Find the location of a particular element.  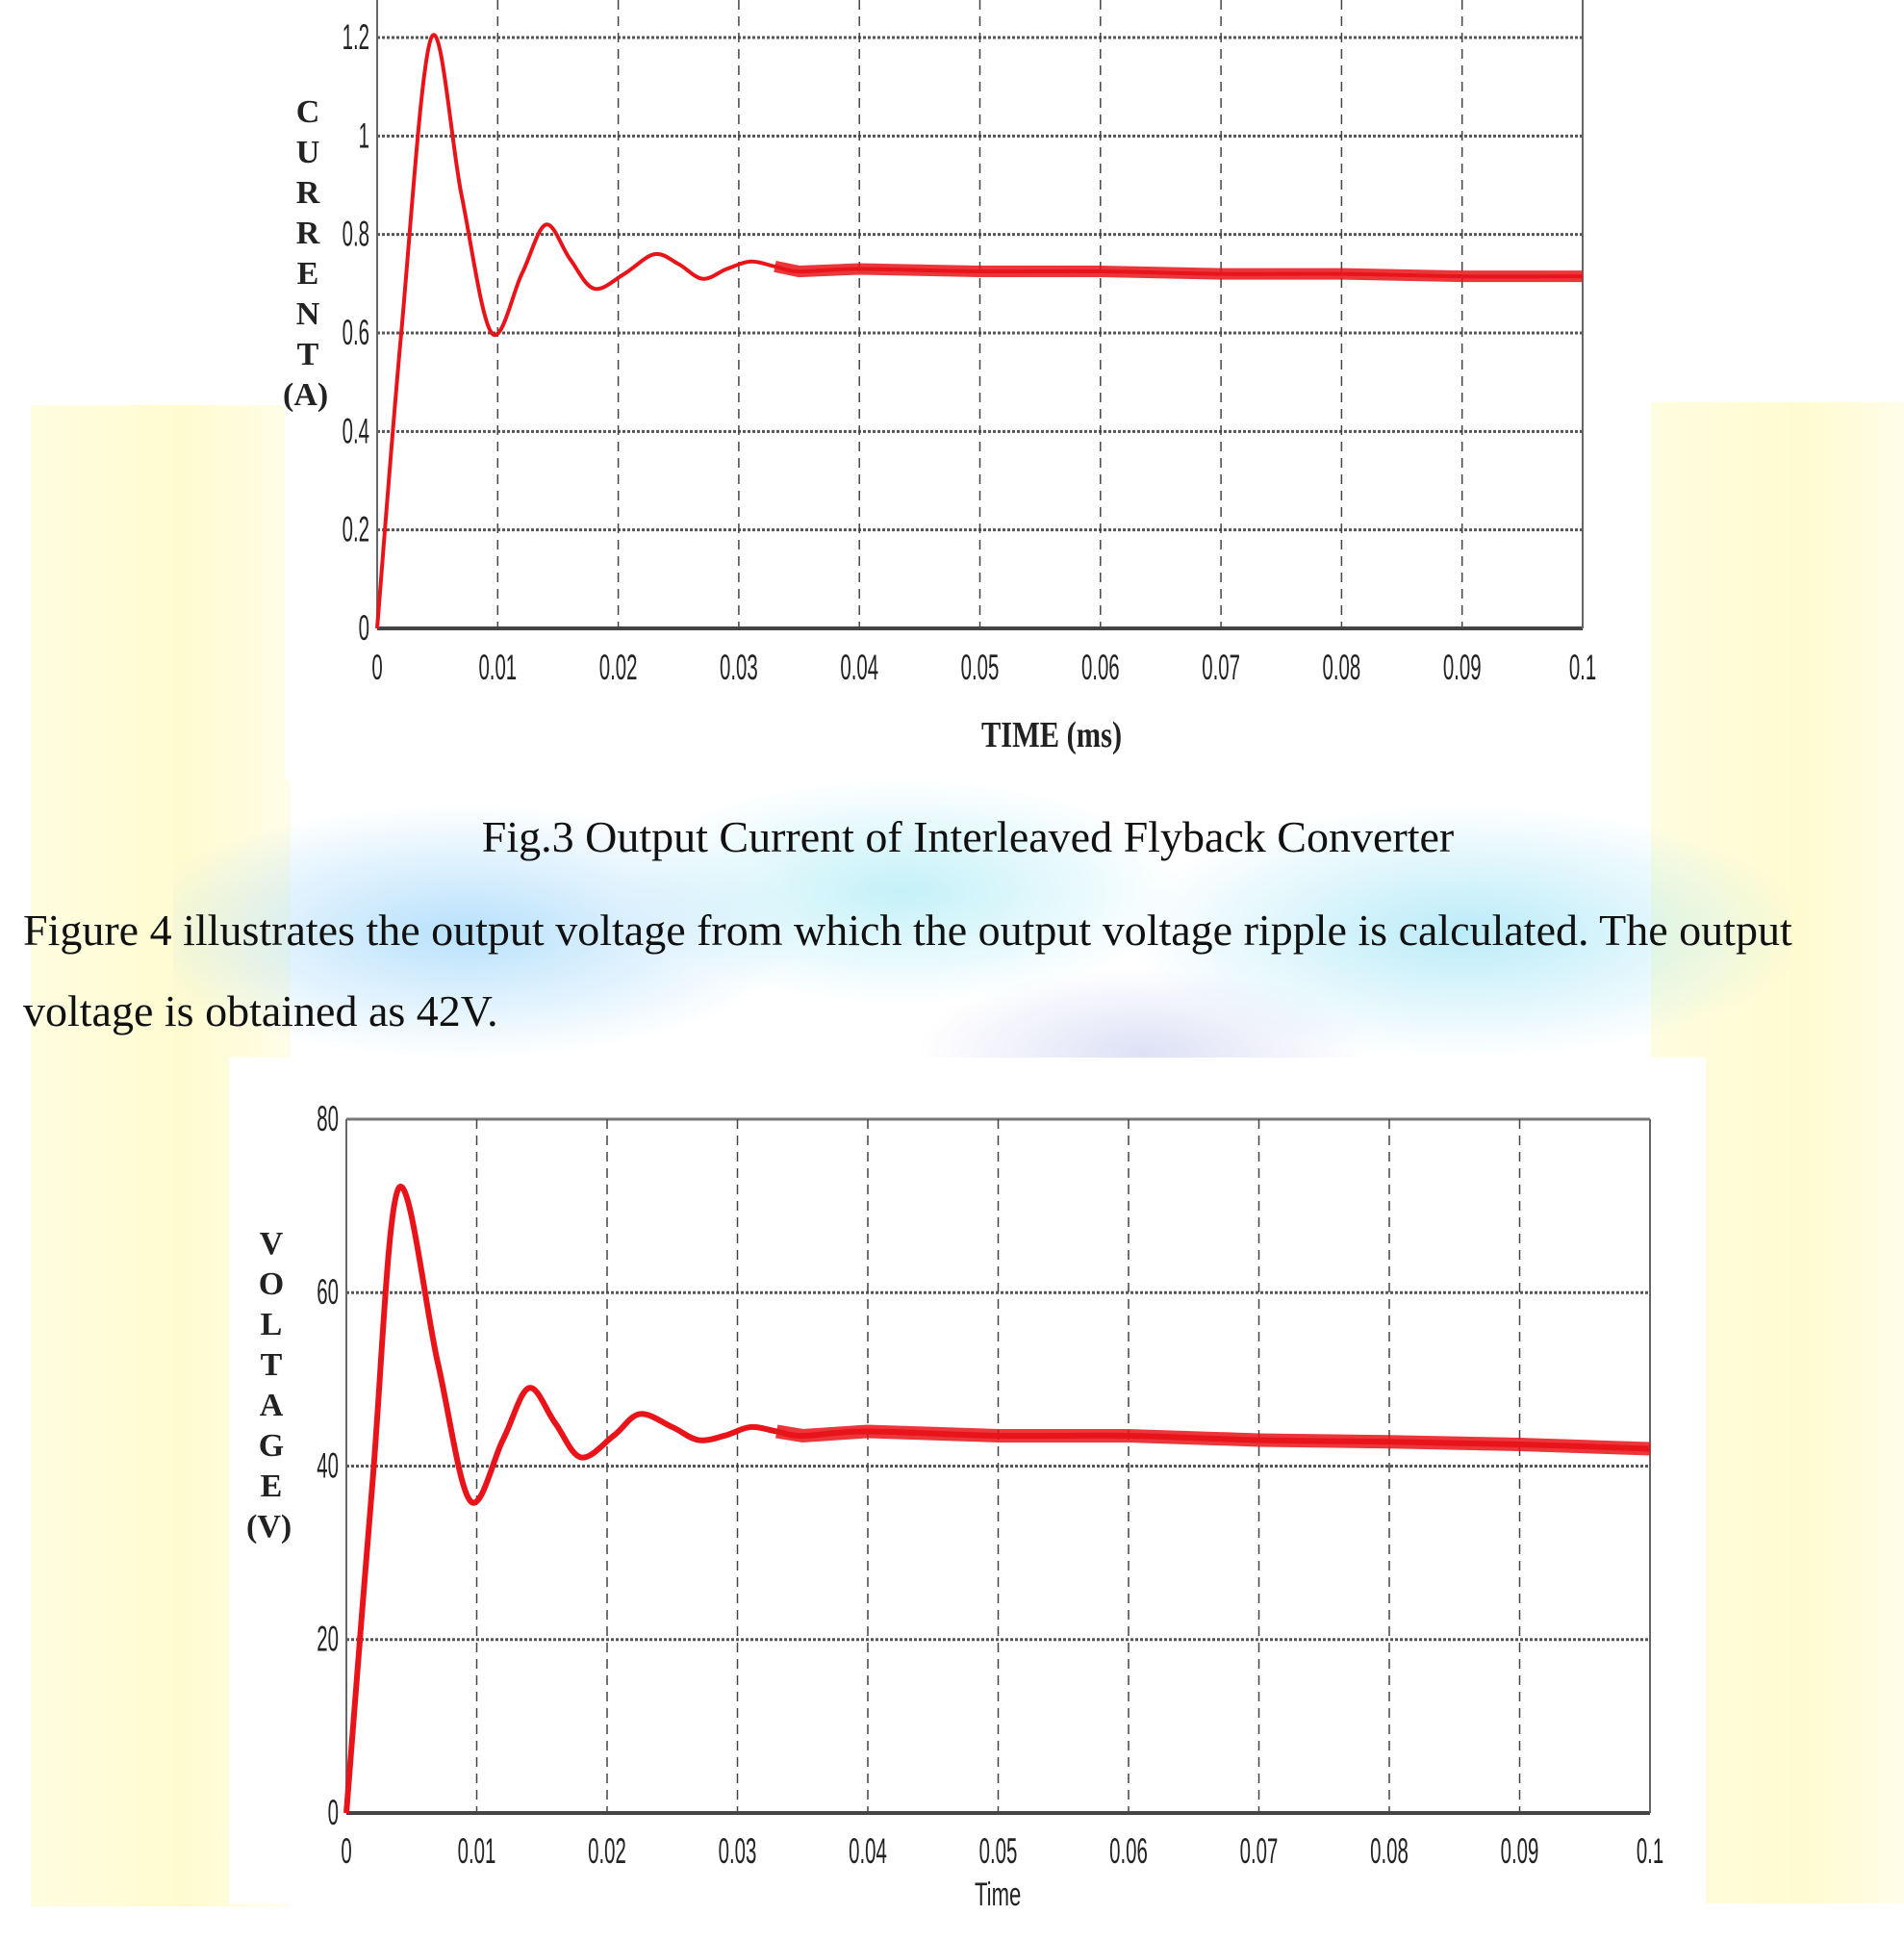

y-tick-label: 40 is located at coordinates (328, 1466).